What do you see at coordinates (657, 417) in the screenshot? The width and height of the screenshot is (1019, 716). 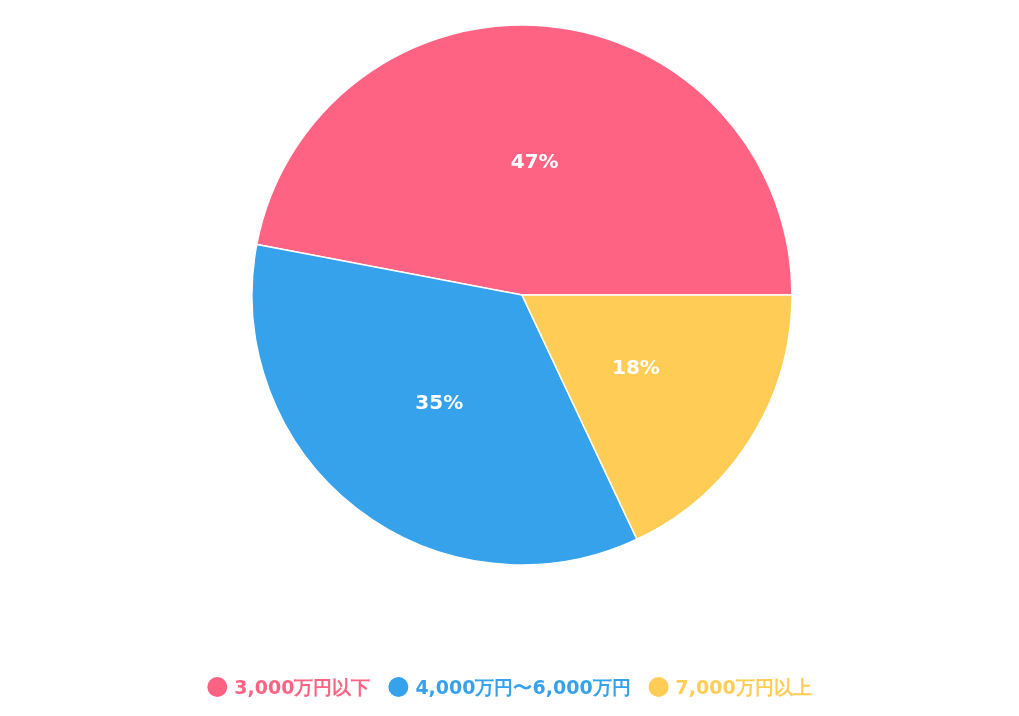 I see `slice: 18%` at bounding box center [657, 417].